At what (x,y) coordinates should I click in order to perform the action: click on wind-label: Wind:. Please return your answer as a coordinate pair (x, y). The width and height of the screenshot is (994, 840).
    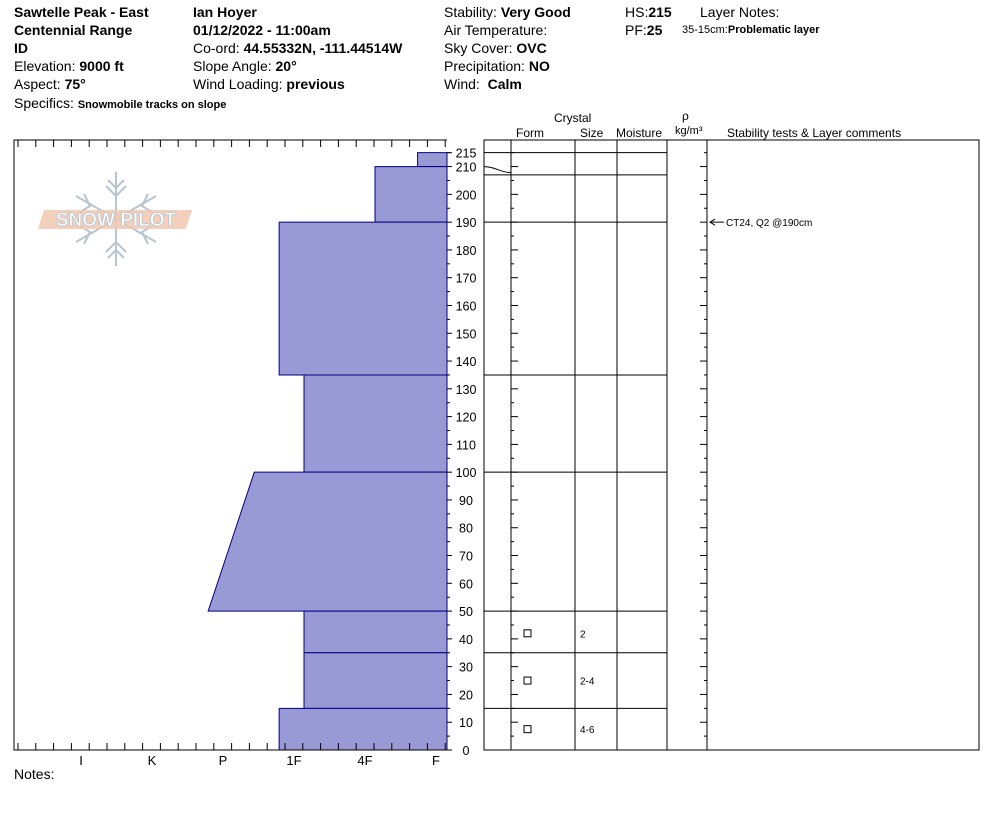
    Looking at the image, I should click on (462, 84).